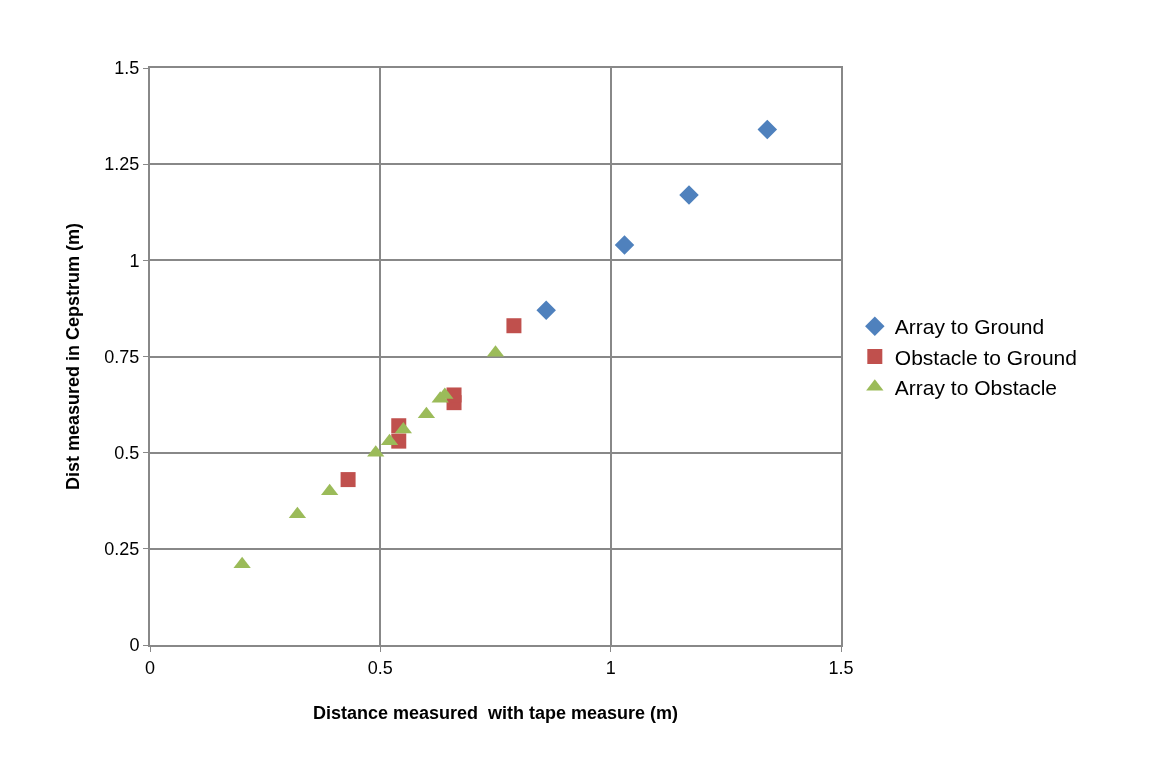  What do you see at coordinates (841, 667) in the screenshot?
I see `x-tick-label: 1.5` at bounding box center [841, 667].